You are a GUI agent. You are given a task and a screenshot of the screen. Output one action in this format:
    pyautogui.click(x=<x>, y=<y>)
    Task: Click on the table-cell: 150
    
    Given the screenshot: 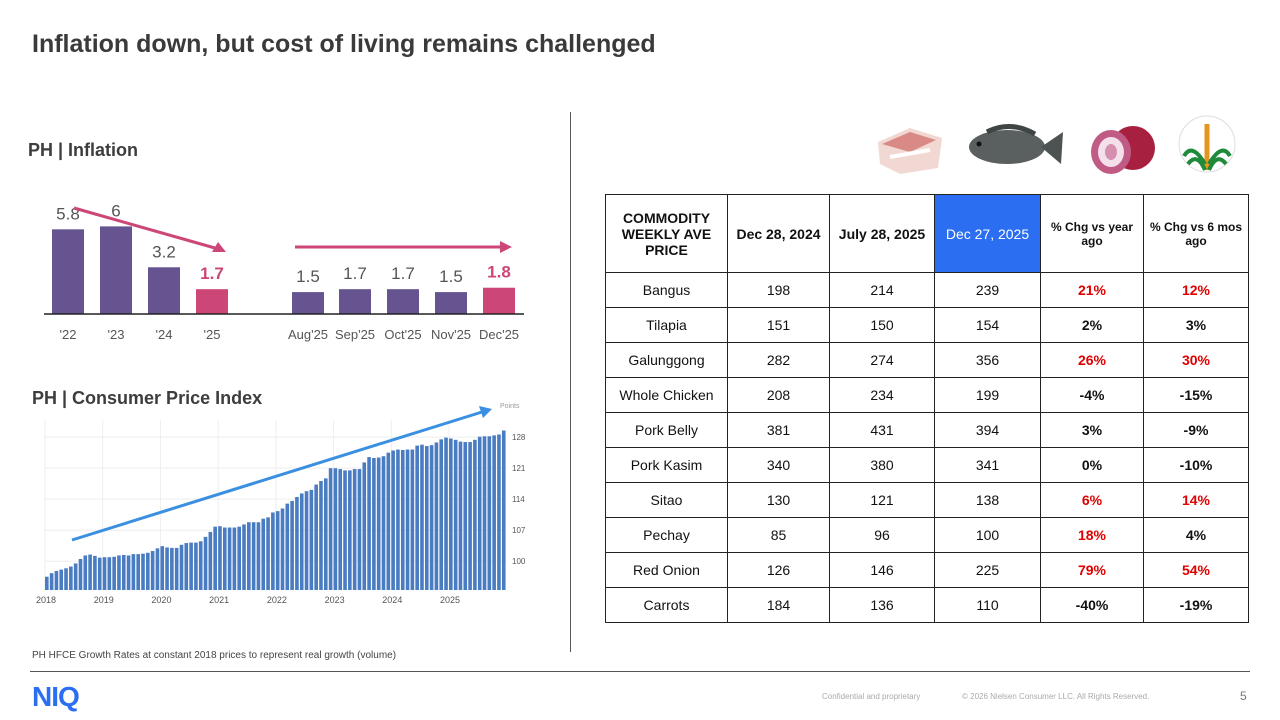 What is the action you would take?
    pyautogui.click(x=882, y=325)
    